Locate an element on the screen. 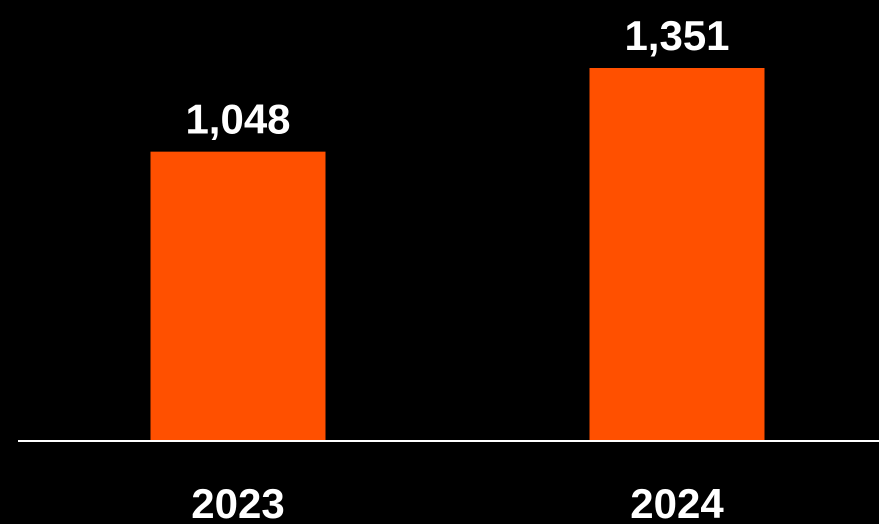 The height and width of the screenshot is (524, 879). x-tick-label-2024: 2024 is located at coordinates (677, 502).